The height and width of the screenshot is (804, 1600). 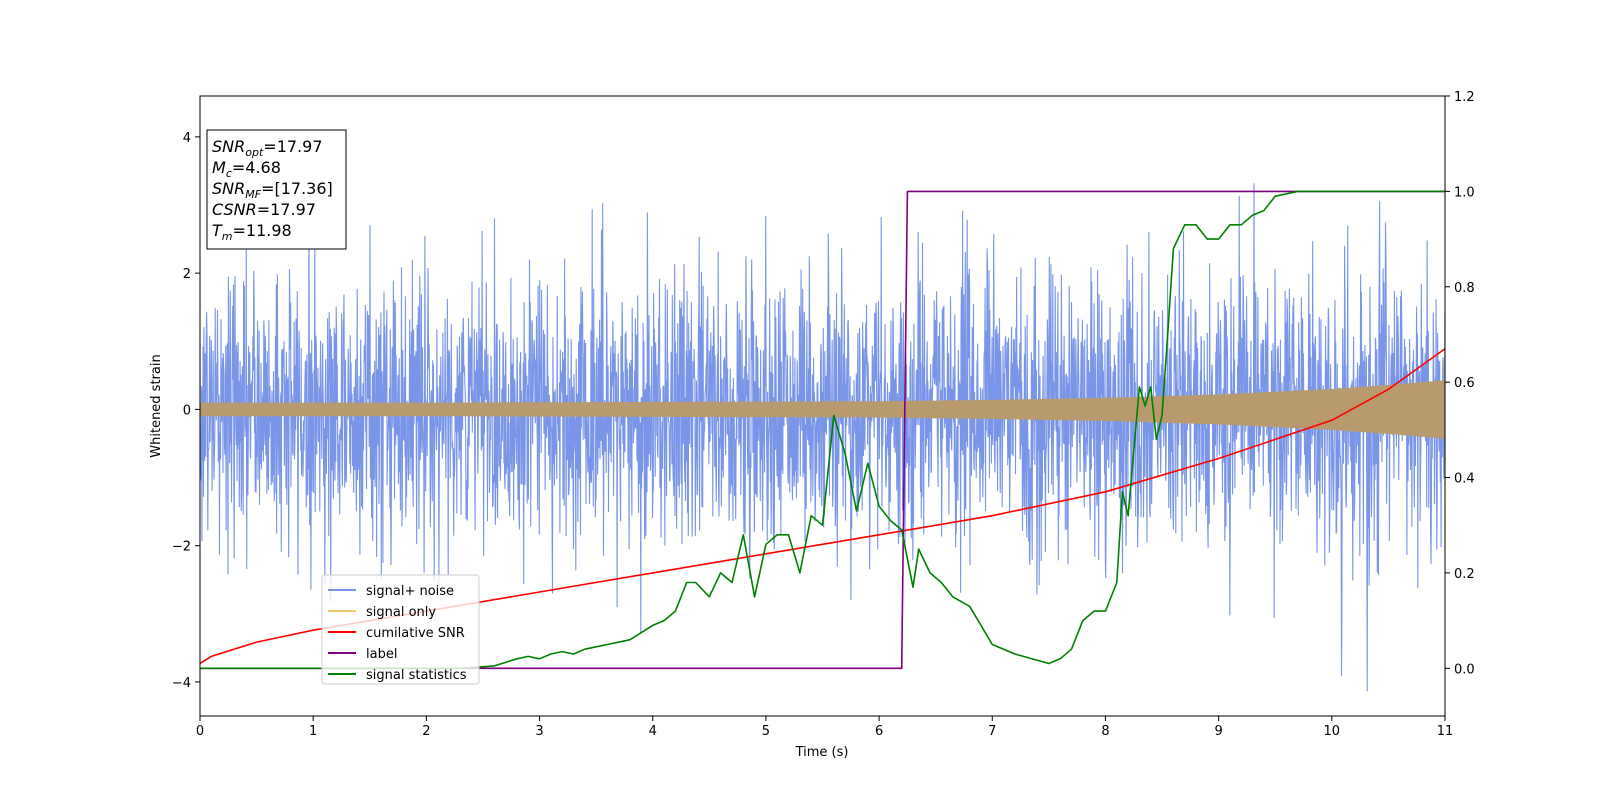 What do you see at coordinates (415, 633) in the screenshot?
I see `legend-label: cumilative SNR` at bounding box center [415, 633].